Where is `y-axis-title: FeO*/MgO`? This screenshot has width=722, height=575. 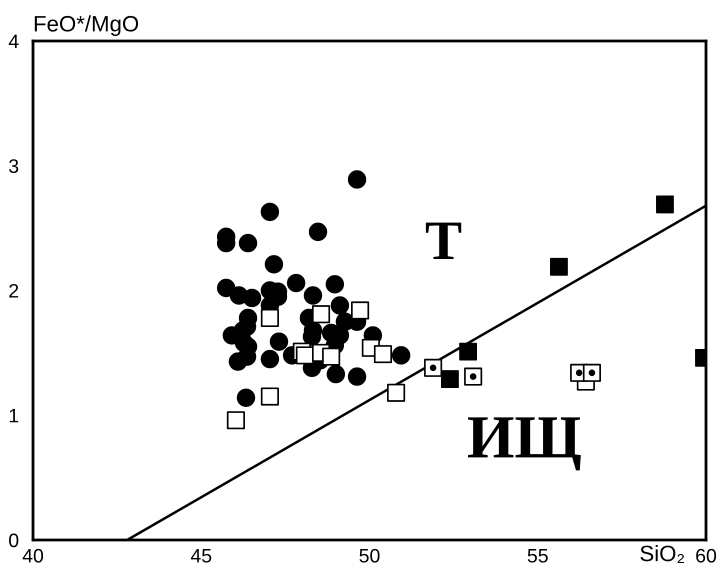
y-axis-title: FeO*/MgO is located at coordinates (86, 25).